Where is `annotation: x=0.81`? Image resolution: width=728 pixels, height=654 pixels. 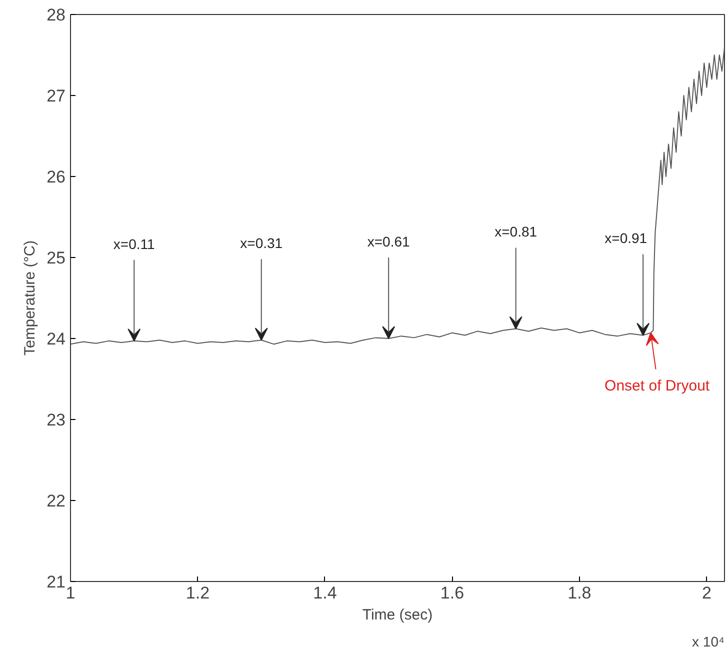 annotation: x=0.81 is located at coordinates (516, 232).